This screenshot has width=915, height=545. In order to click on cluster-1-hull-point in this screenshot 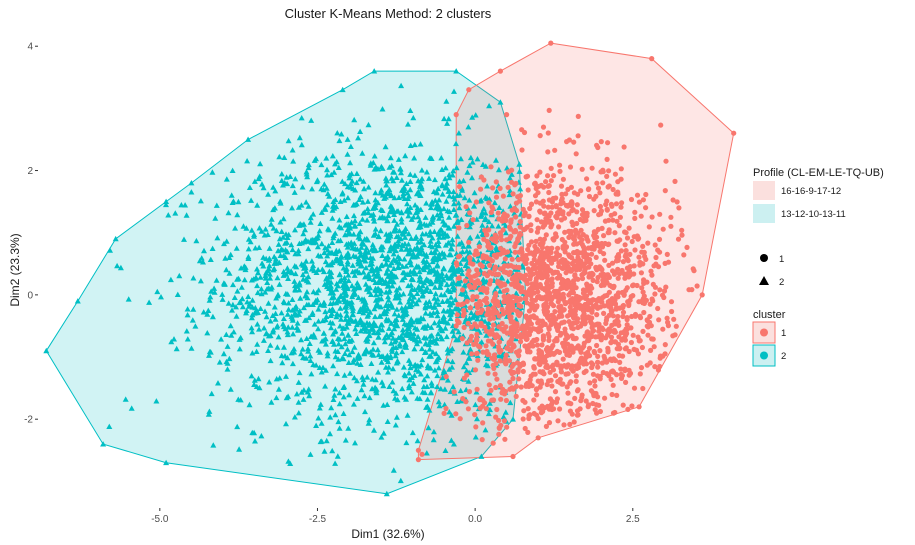, I will do `click(652, 59)`.